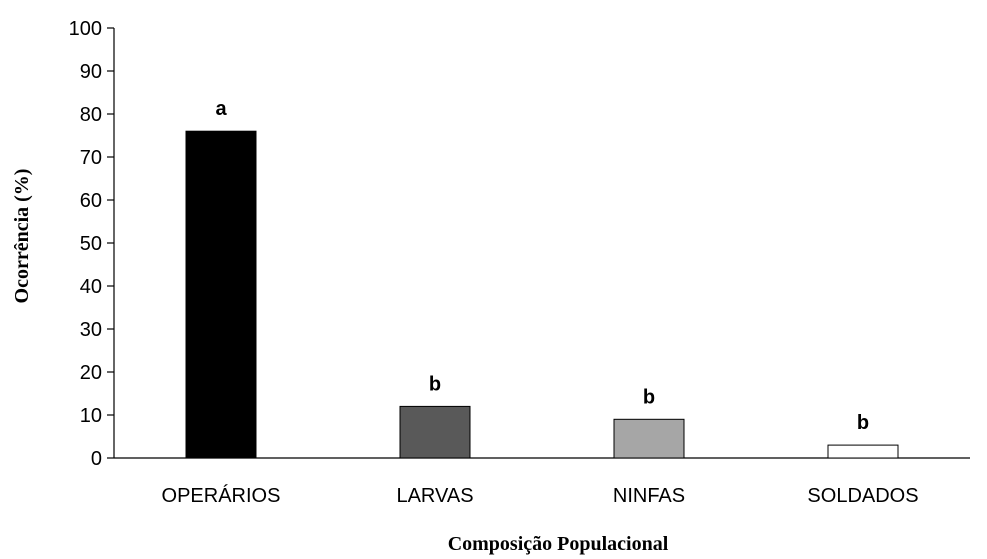  I want to click on y-tick-label: 70, so click(91, 158).